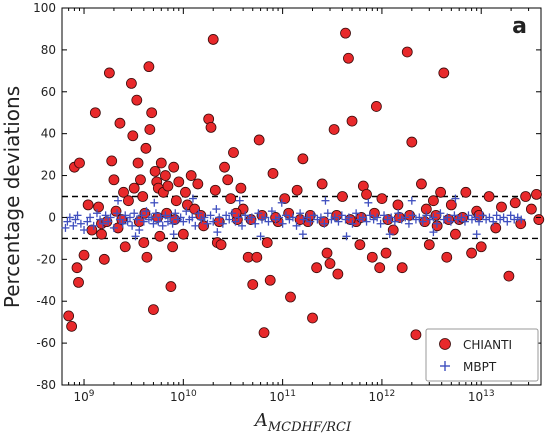  Describe the element at coordinates (46, 343) in the screenshot. I see `y-tick-label: -60` at that location.